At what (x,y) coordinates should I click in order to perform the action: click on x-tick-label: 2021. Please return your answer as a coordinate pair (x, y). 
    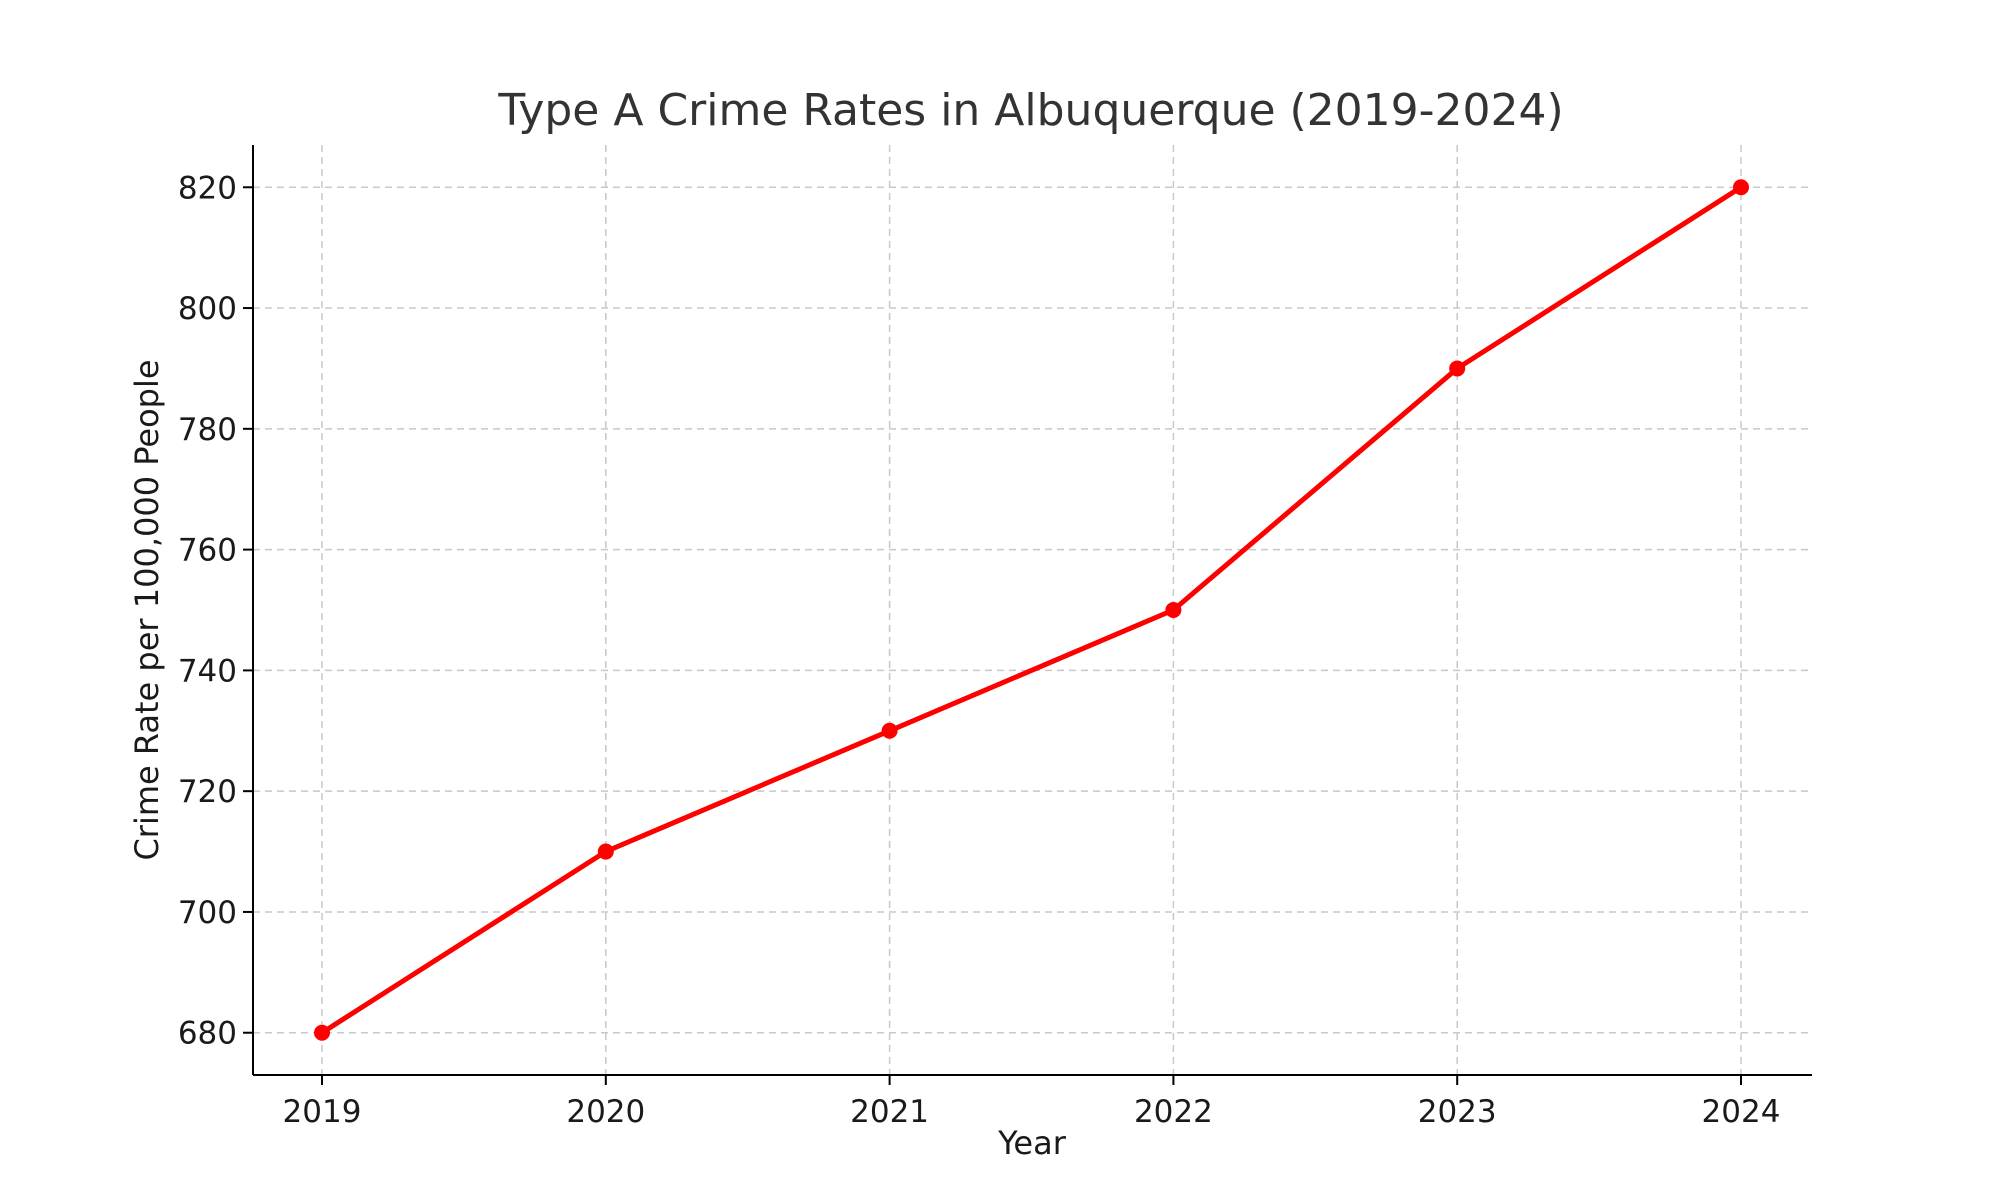
    Looking at the image, I should click on (889, 1112).